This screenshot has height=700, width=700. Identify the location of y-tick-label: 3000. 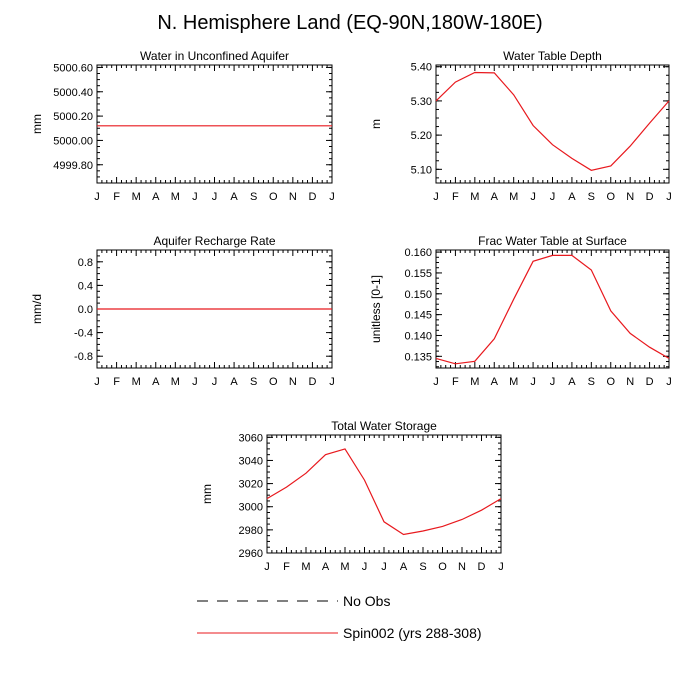
(251, 508).